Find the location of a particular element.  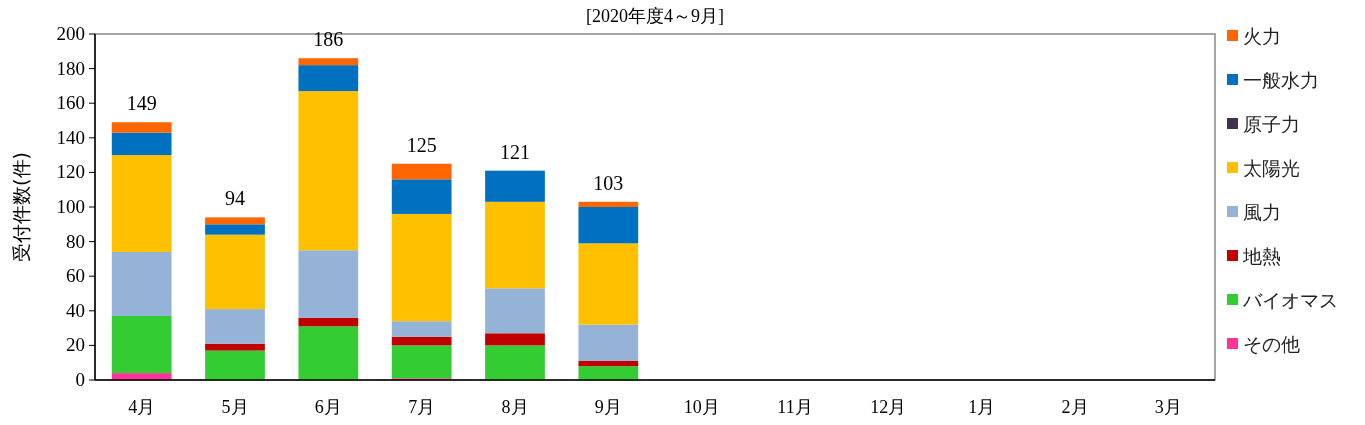

x-tick-label: 11月 is located at coordinates (795, 407).